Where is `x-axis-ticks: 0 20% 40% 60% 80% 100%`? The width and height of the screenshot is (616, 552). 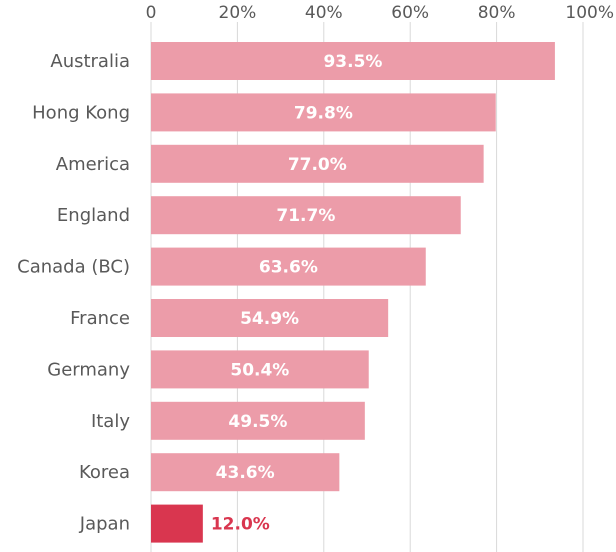
x-axis-ticks: 0 20% 40% 60% 80% 100% is located at coordinates (380, 13).